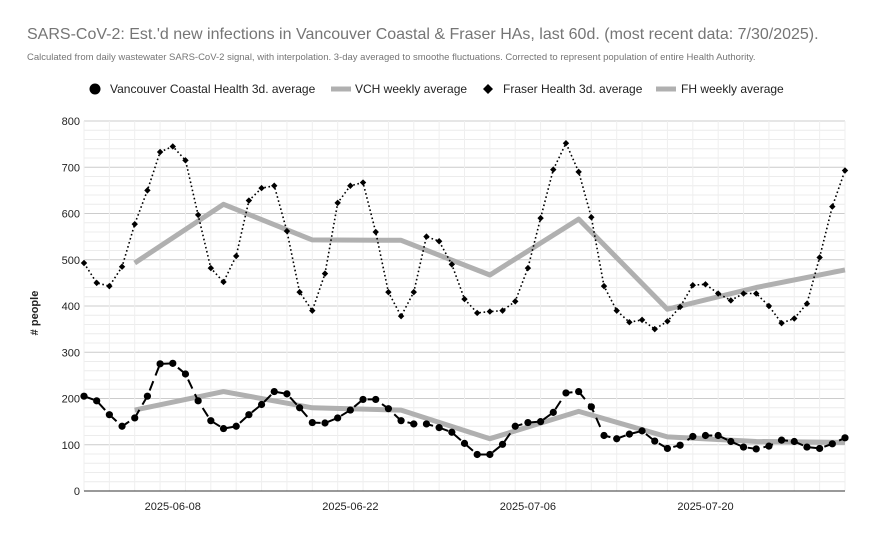  What do you see at coordinates (705, 507) in the screenshot?
I see `x-tick-label: 2025-07-20` at bounding box center [705, 507].